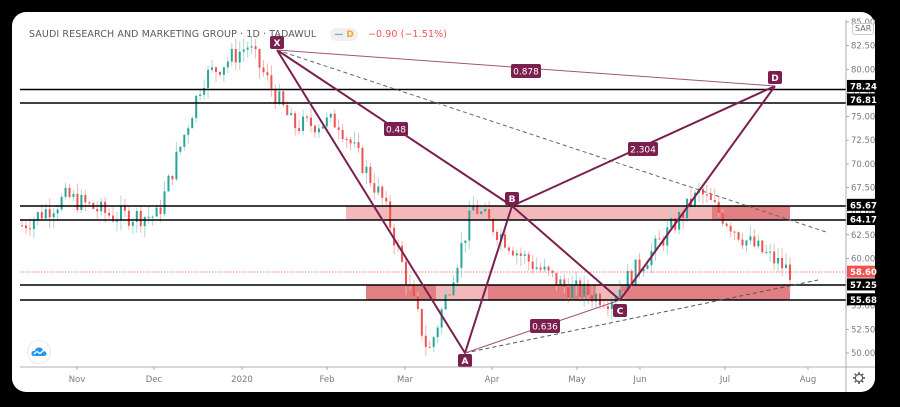 The image size is (900, 407). Describe the element at coordinates (808, 380) in the screenshot. I see `time-tick: Aug` at that location.